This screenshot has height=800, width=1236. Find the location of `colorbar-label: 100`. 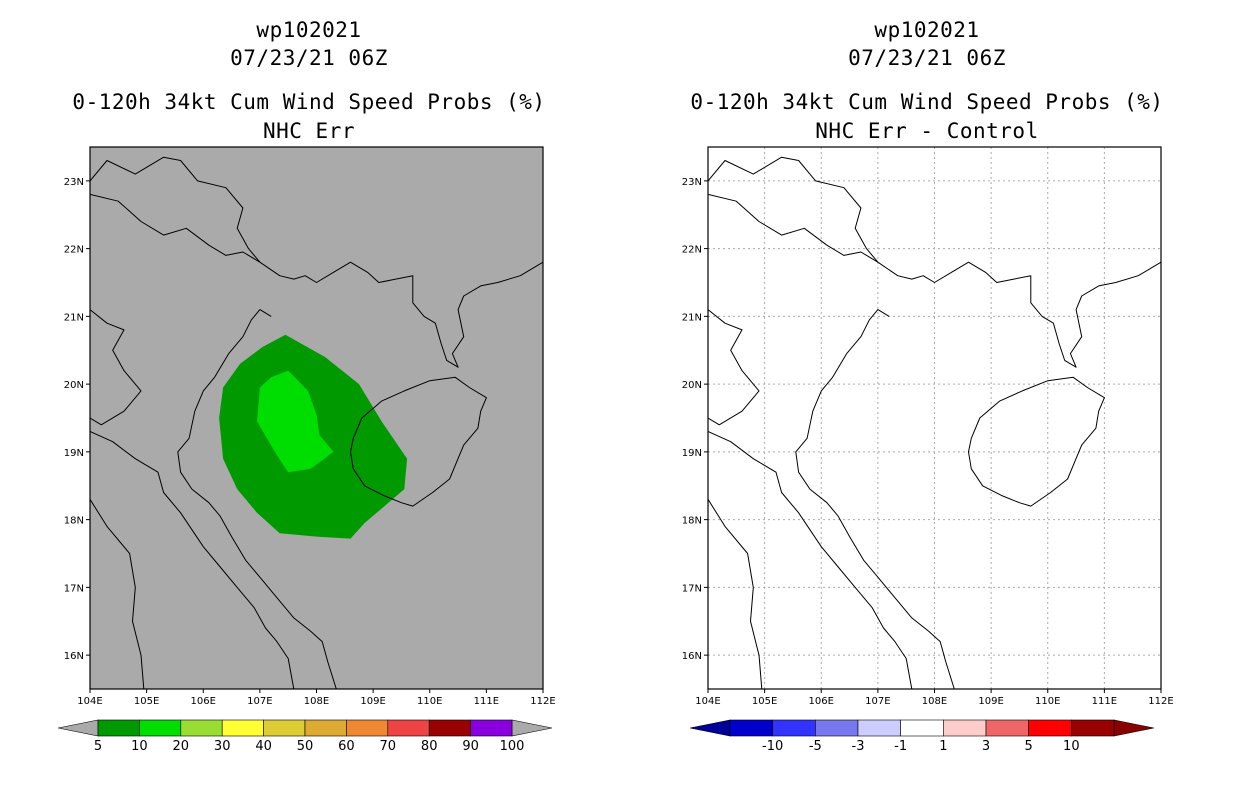

colorbar-label: 100 is located at coordinates (512, 746).